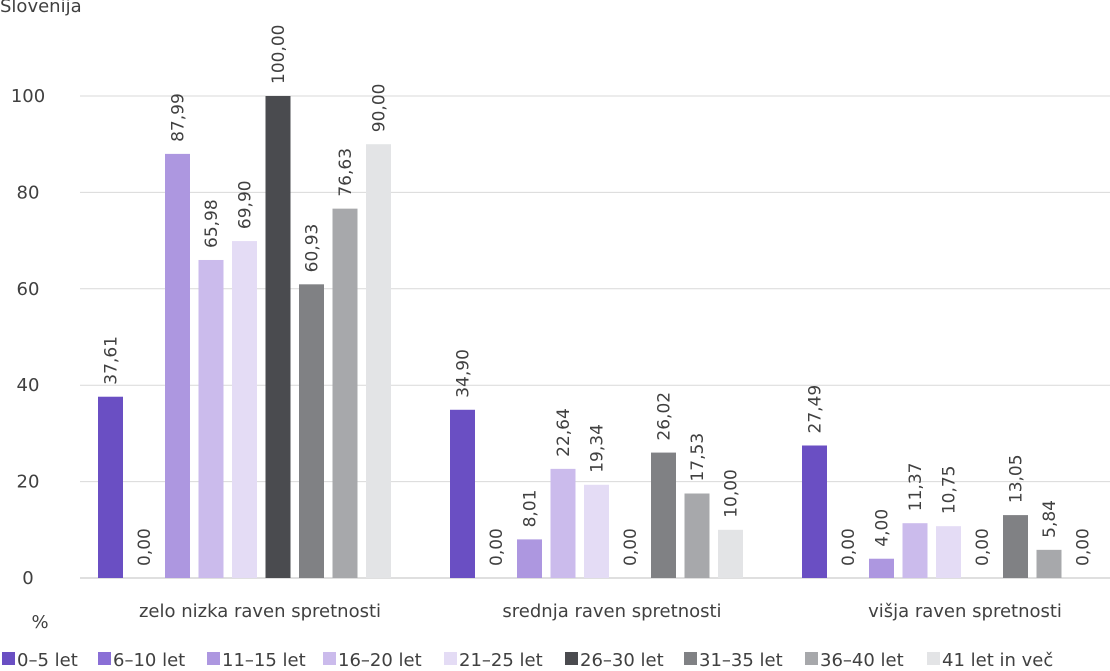  Describe the element at coordinates (564, 432) in the screenshot. I see `data-label: 22,64` at that location.